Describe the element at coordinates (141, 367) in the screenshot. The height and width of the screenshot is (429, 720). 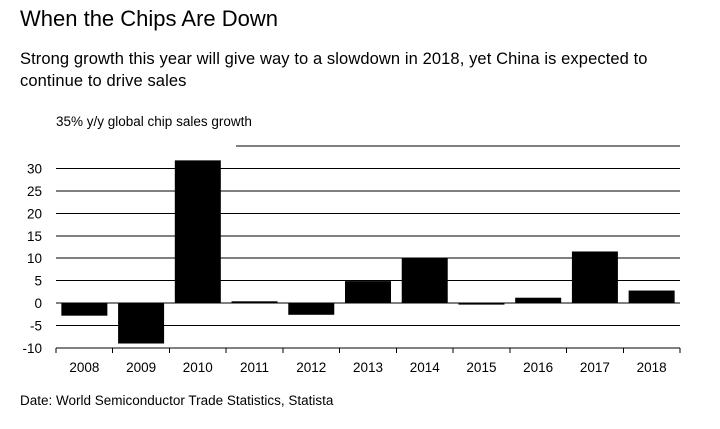
I see `x-tick-label: 2009` at that location.